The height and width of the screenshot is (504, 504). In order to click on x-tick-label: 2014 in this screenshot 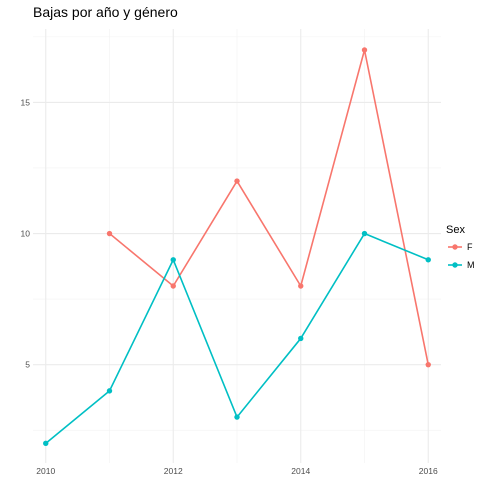, I will do `click(300, 471)`.